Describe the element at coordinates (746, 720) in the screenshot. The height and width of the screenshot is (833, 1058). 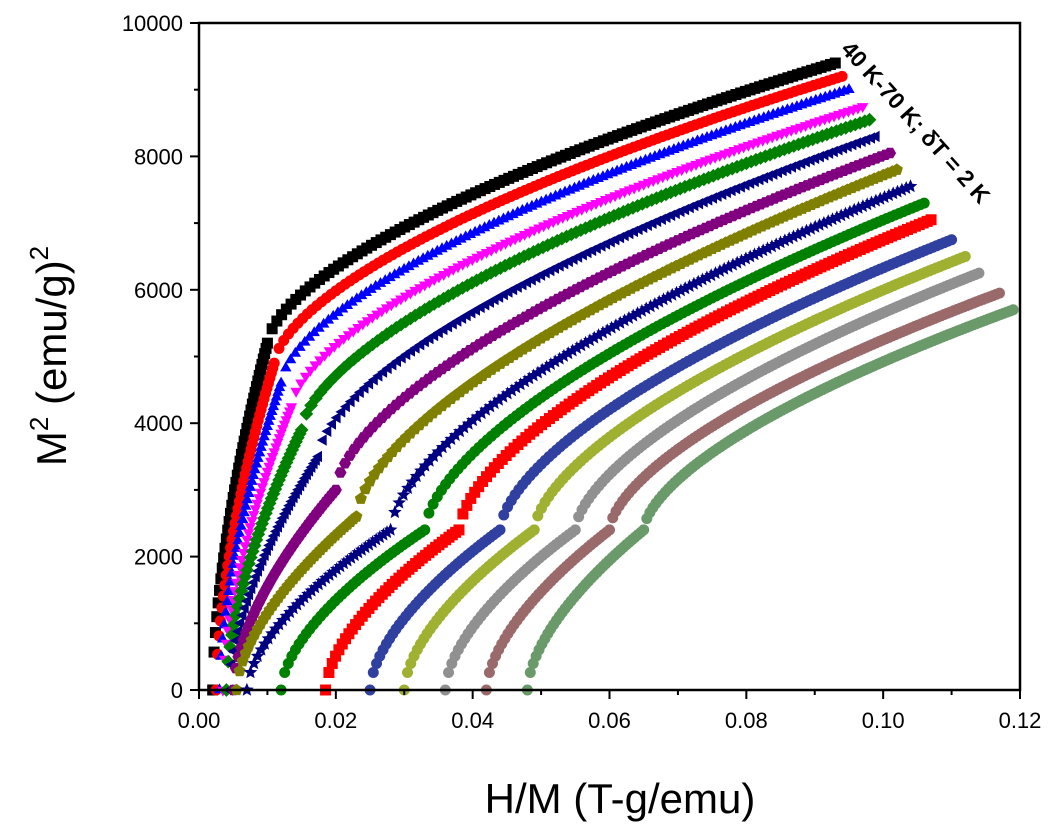
I see `x-tick-label: 0.08` at that location.